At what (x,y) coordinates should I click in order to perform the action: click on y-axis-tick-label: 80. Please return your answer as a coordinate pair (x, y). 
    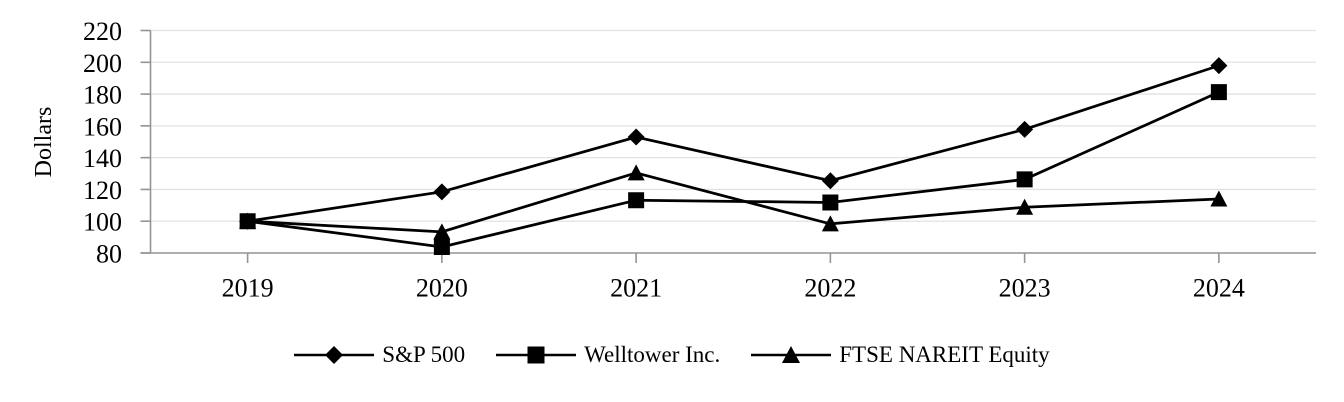
    Looking at the image, I should click on (109, 254).